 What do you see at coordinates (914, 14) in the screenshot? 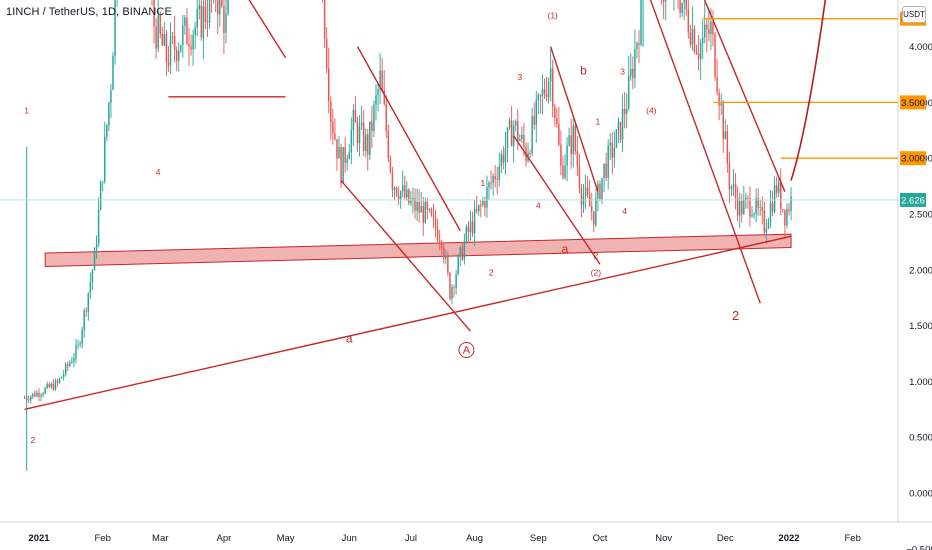
I see `currency-button: USDT` at bounding box center [914, 14].